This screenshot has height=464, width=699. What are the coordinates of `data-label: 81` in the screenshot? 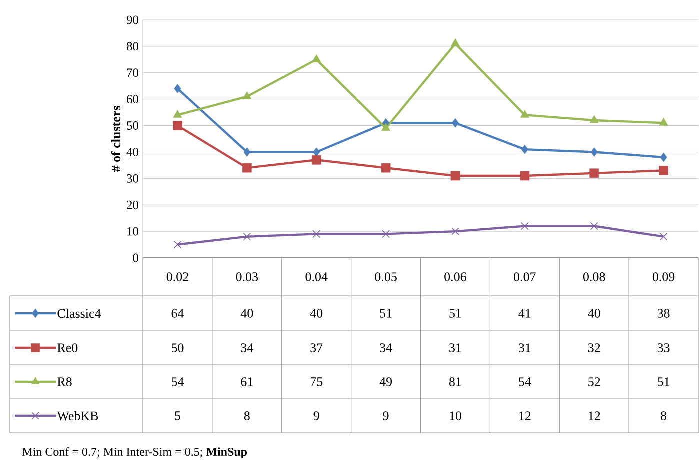 It's located at (455, 382).